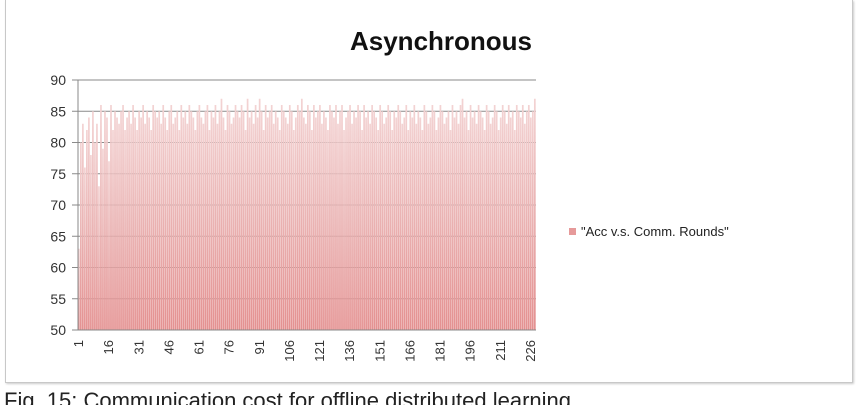 This screenshot has height=405, width=858. I want to click on chart-title: Asynchronous, so click(441, 41).